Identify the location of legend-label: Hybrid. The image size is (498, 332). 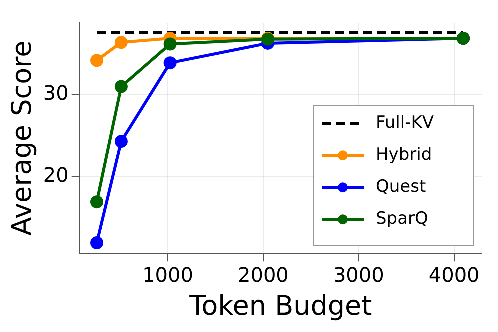
(404, 155).